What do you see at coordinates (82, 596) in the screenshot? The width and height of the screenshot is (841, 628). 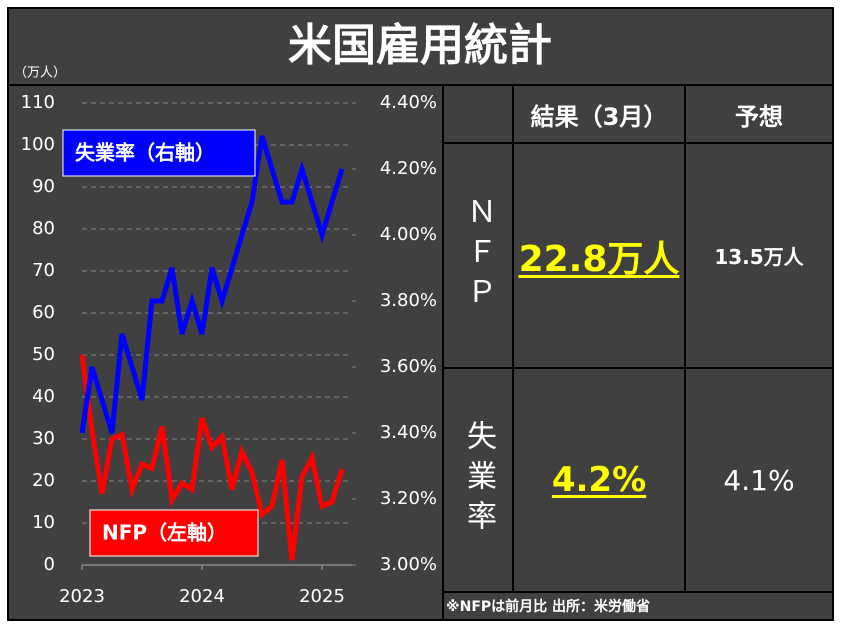 I see `x-tick-label: 2023` at bounding box center [82, 596].